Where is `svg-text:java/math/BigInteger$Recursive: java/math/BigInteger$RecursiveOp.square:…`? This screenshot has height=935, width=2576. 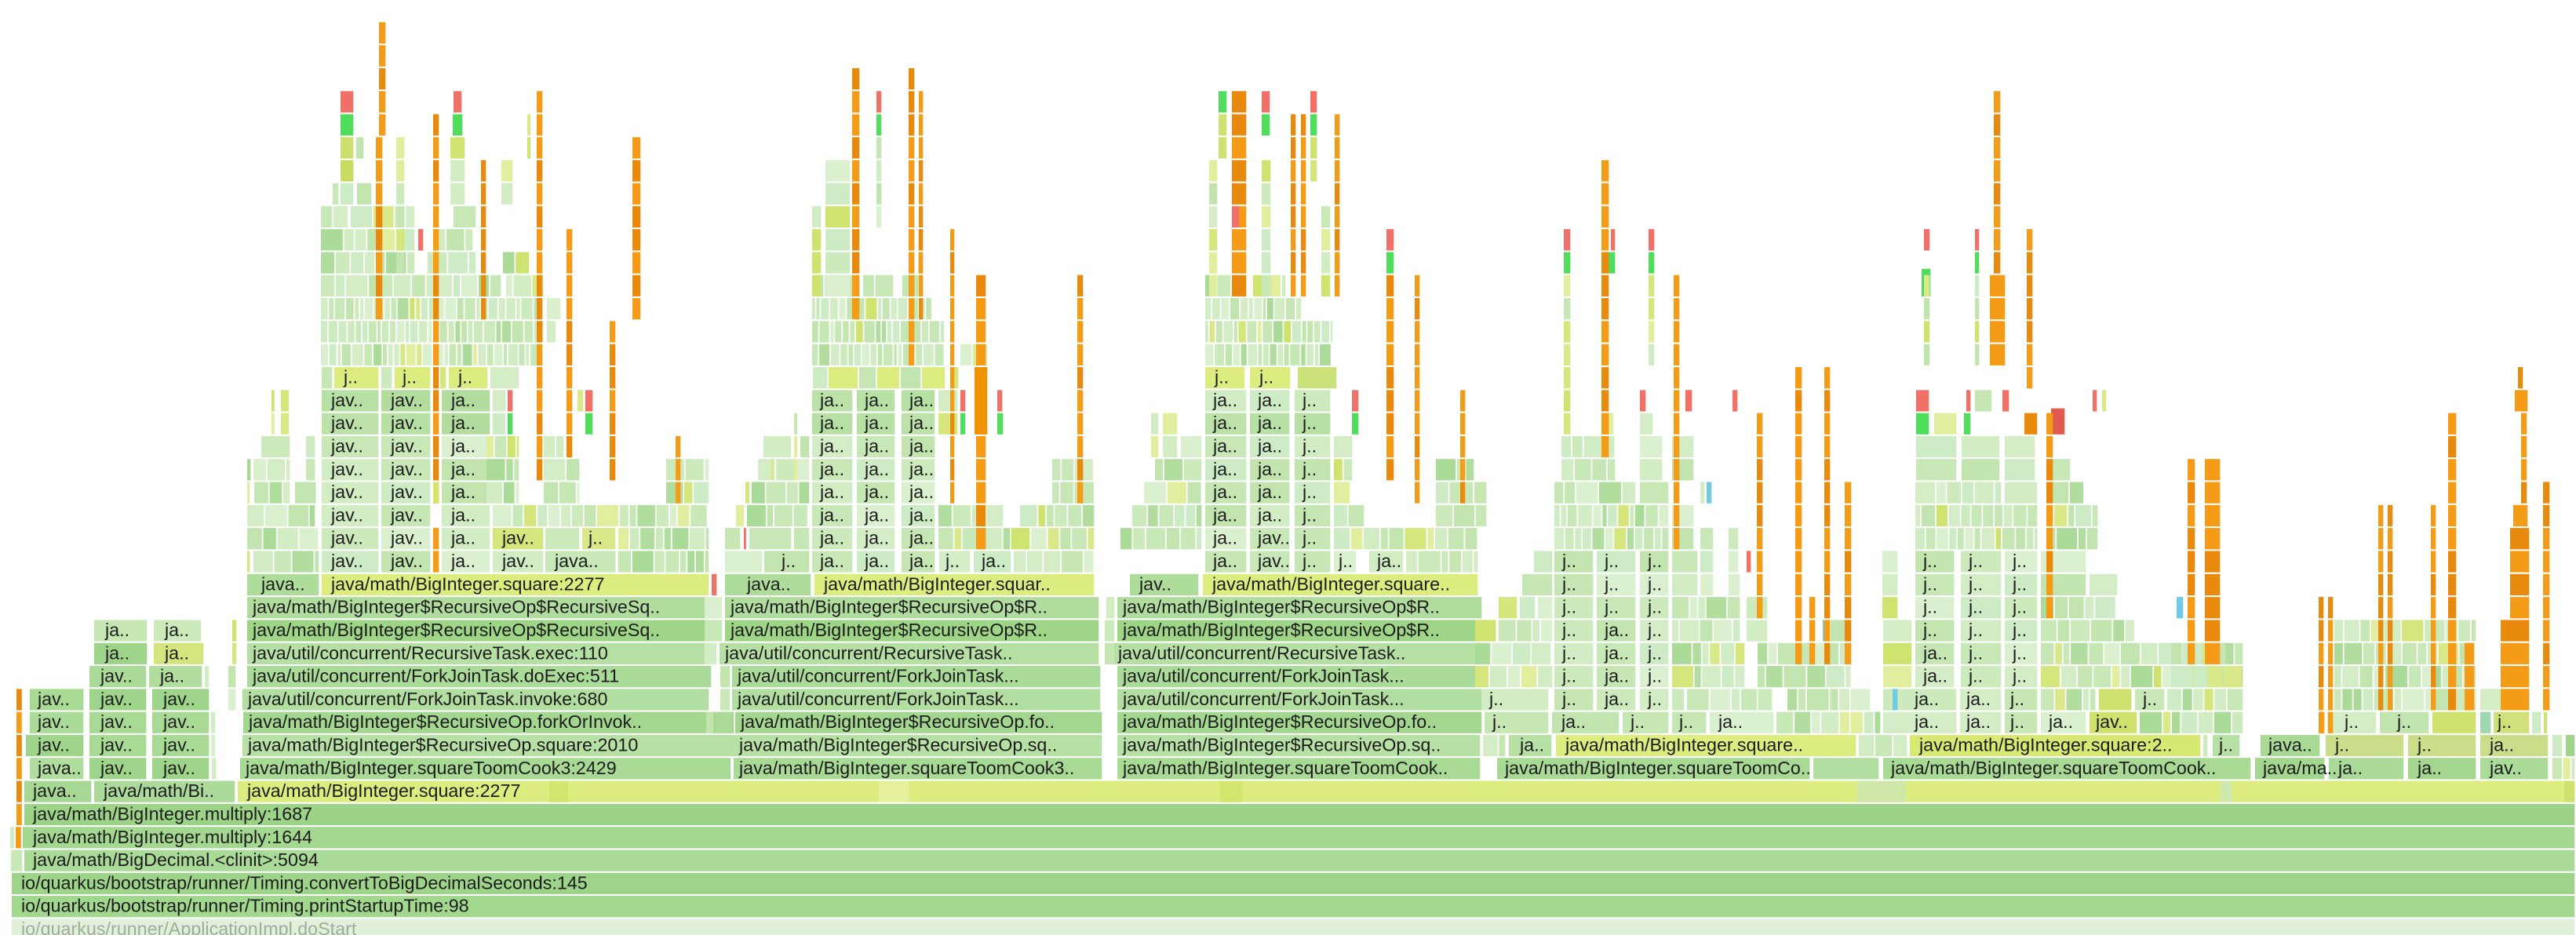
svg-text:java/math/BigInteger$Recursive: java/math/BigInteger$RecursiveOp.square:… is located at coordinates (443, 745).